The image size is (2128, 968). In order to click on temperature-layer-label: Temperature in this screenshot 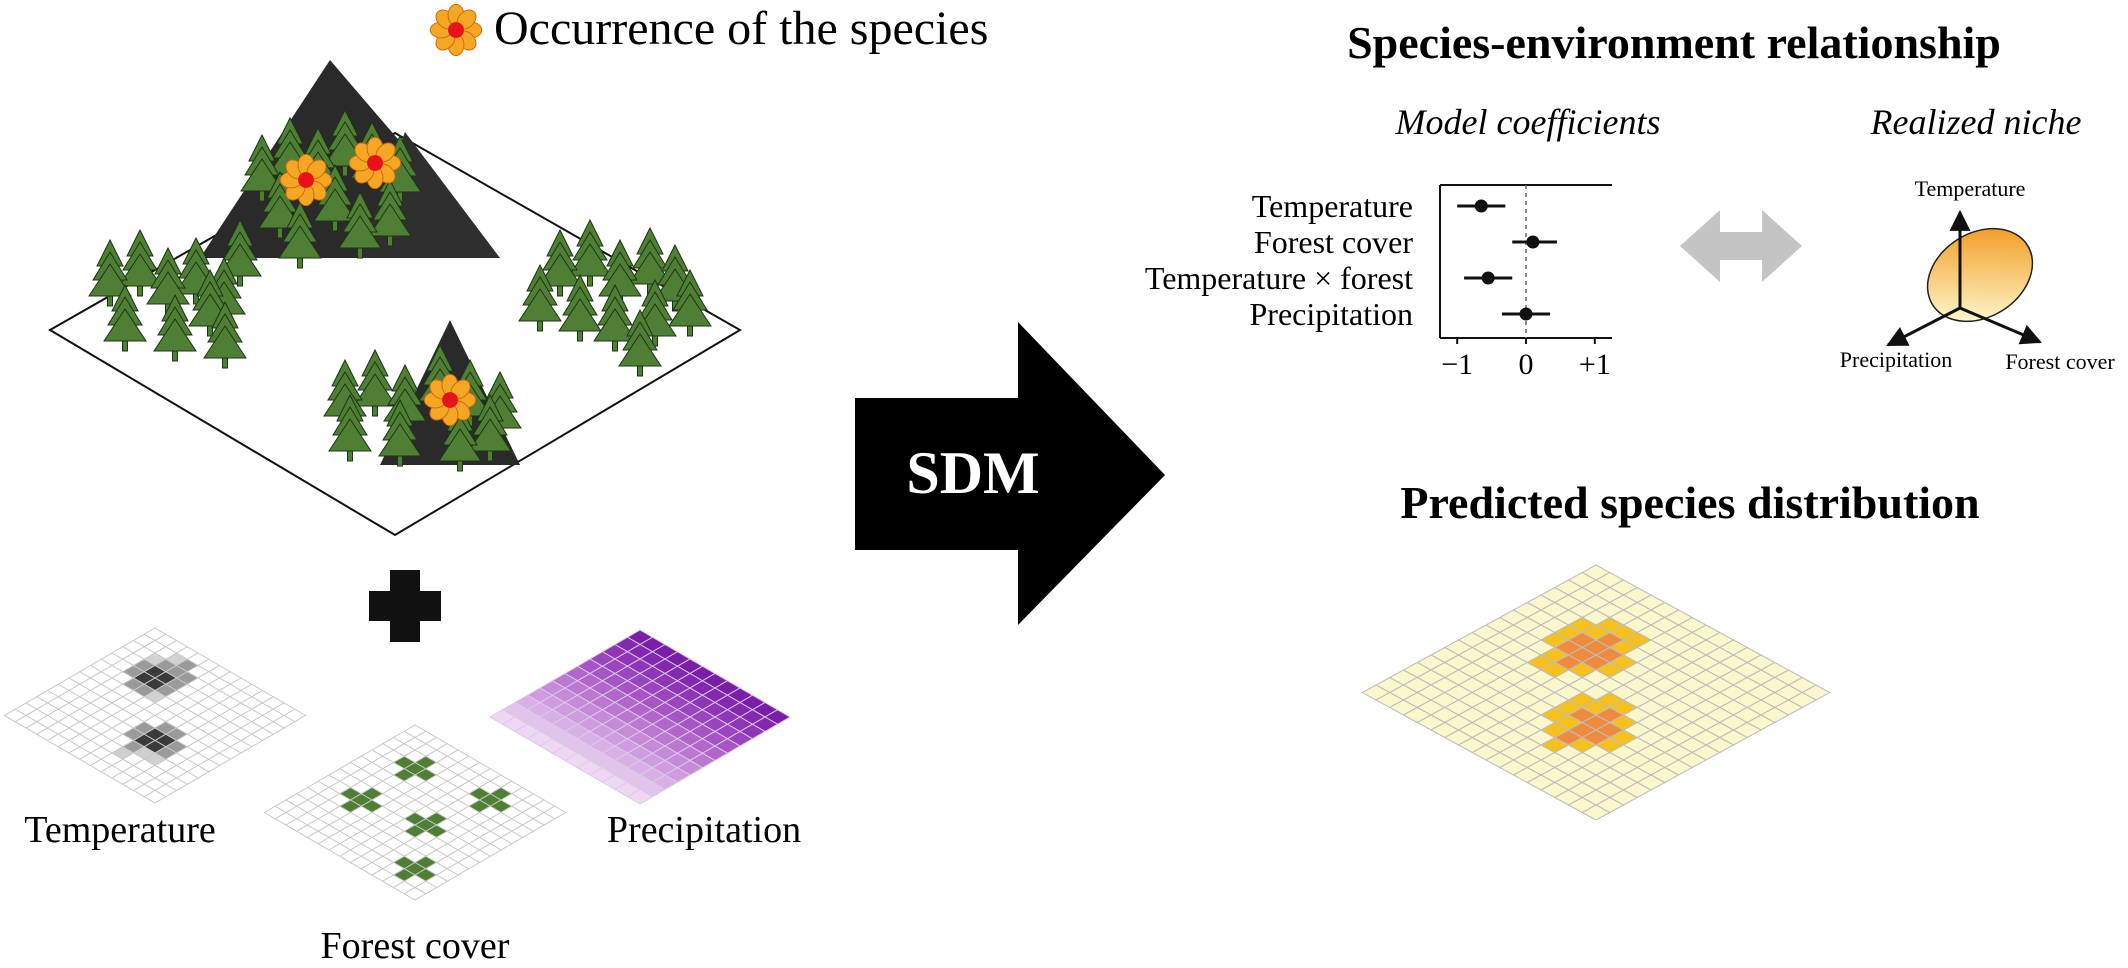, I will do `click(119, 830)`.